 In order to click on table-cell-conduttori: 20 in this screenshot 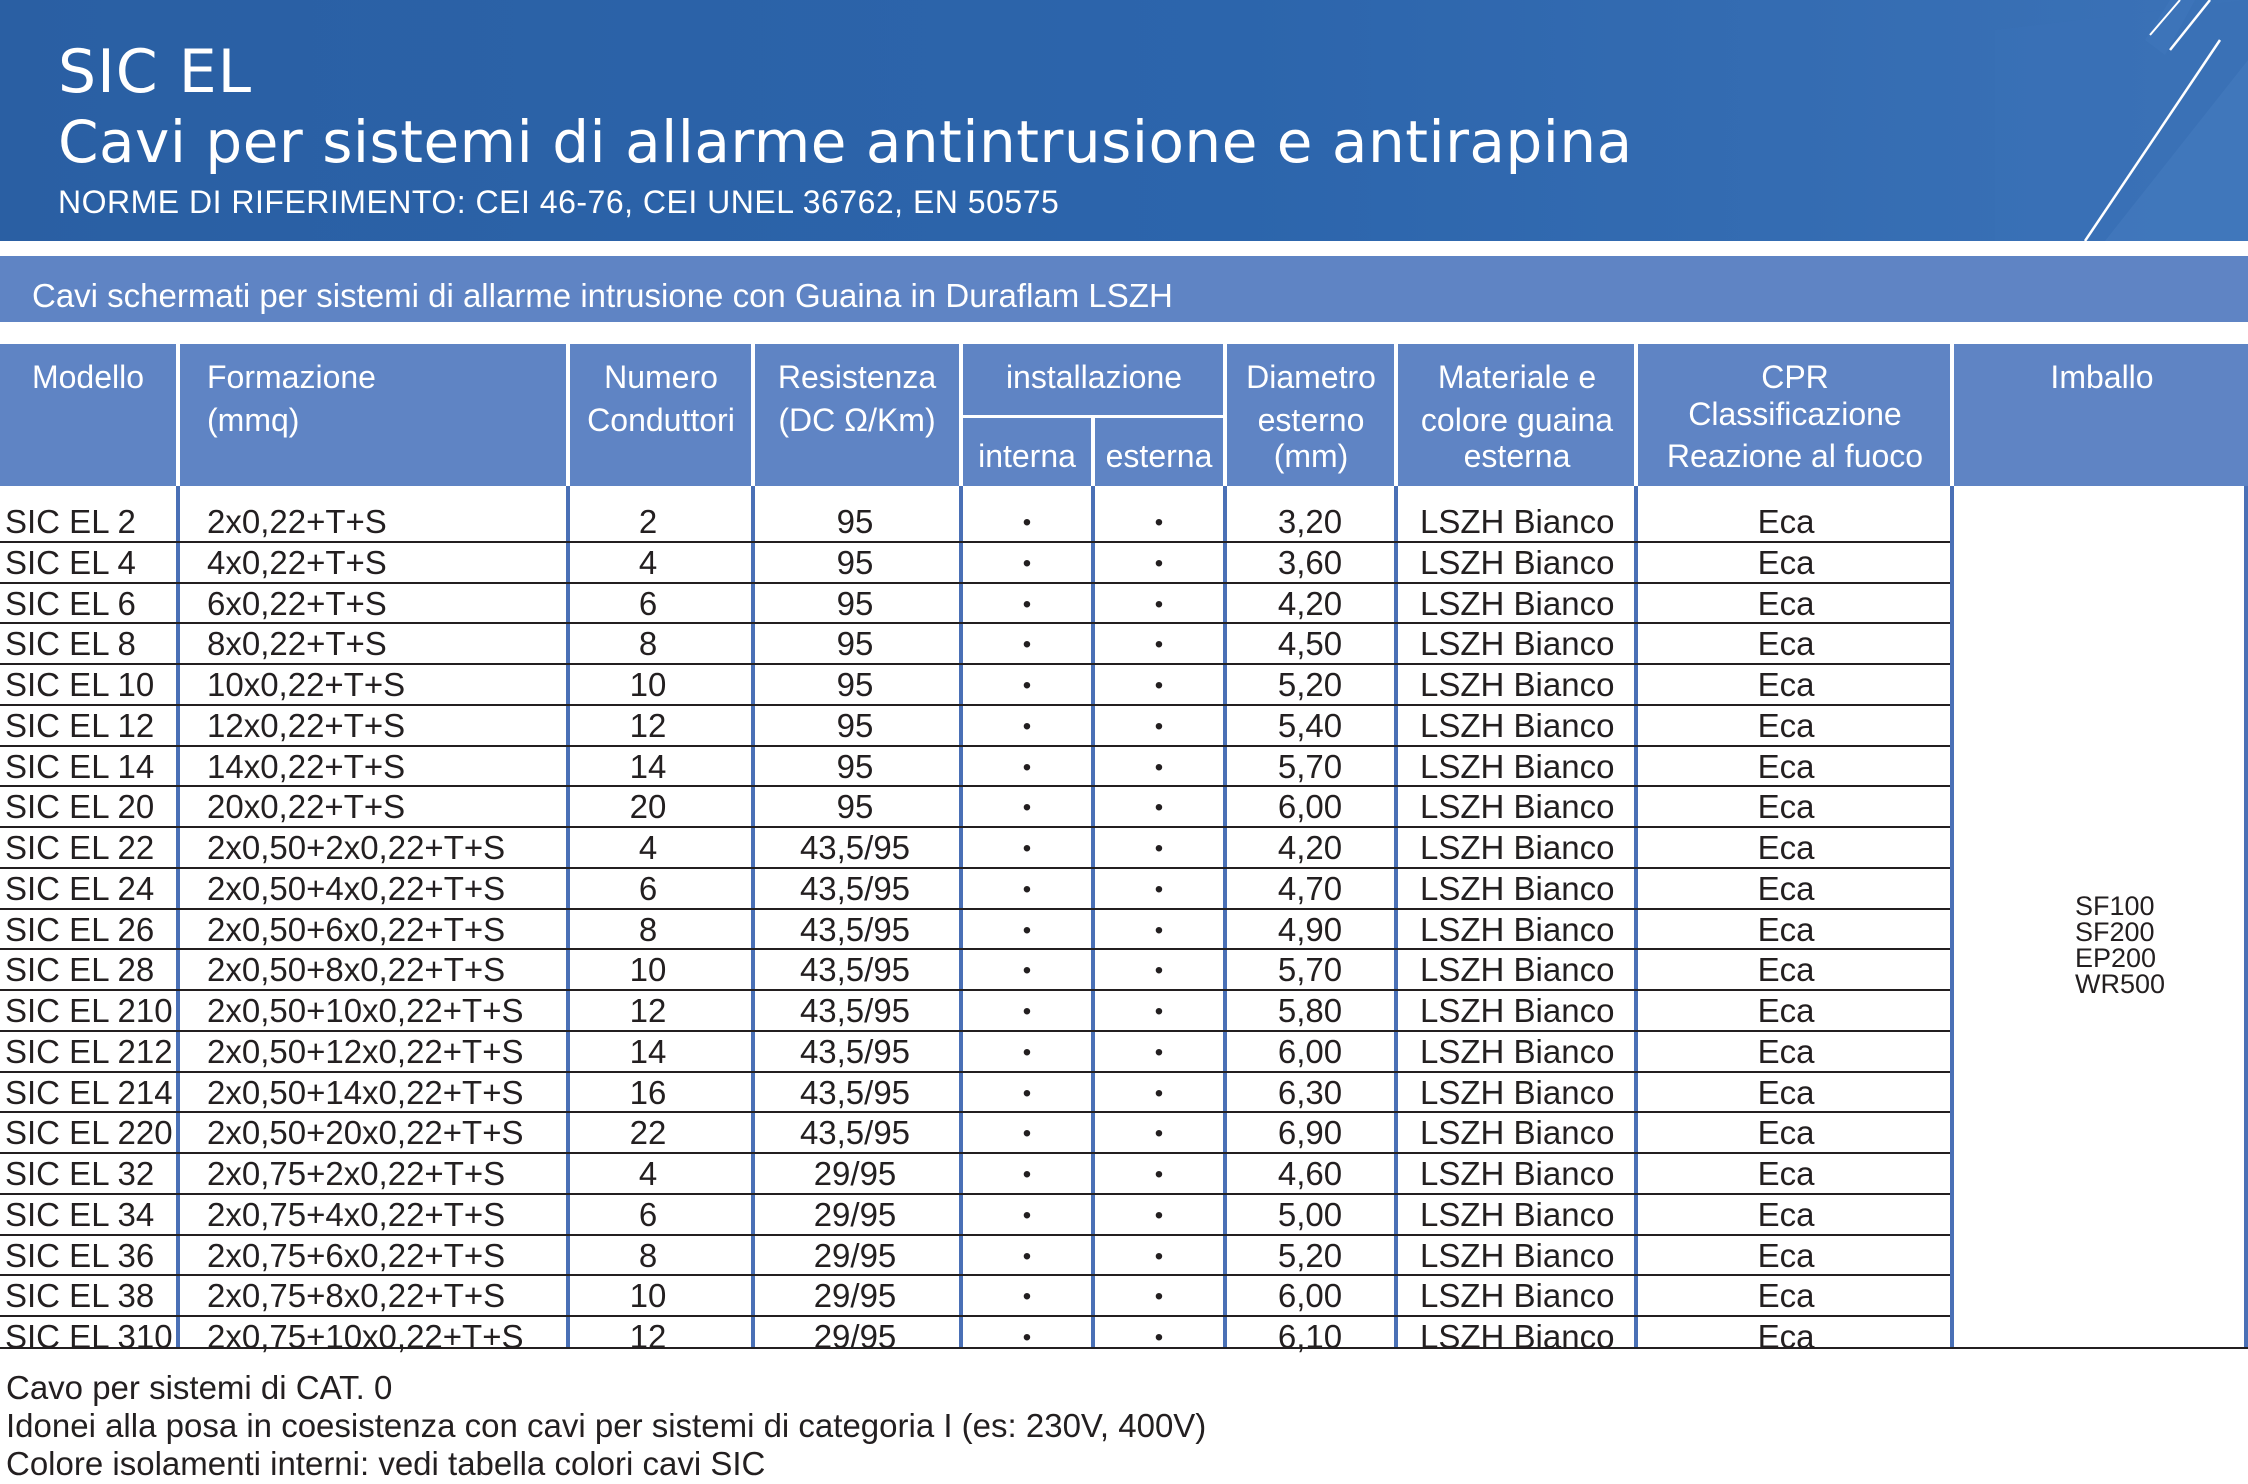, I will do `click(648, 806)`.